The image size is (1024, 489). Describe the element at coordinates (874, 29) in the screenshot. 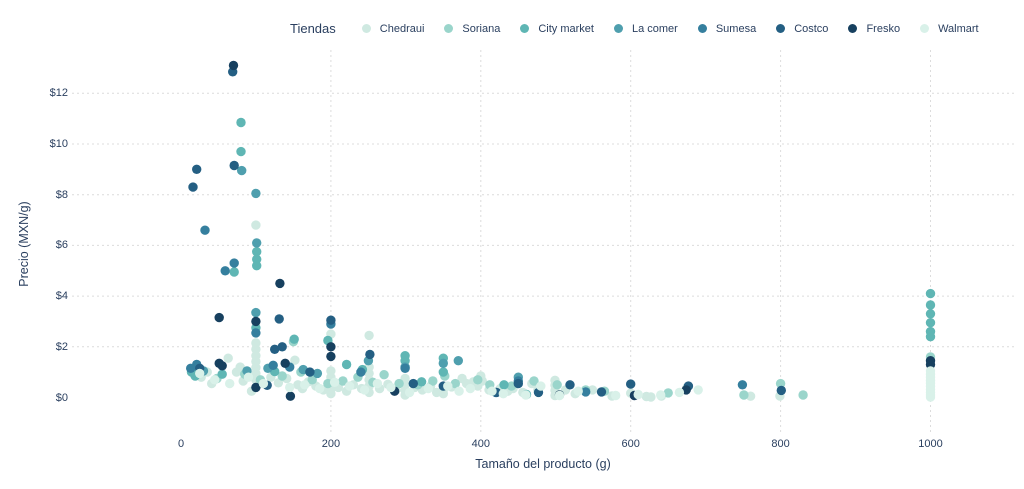

I see `legend-item-fresko: Fresko` at that location.